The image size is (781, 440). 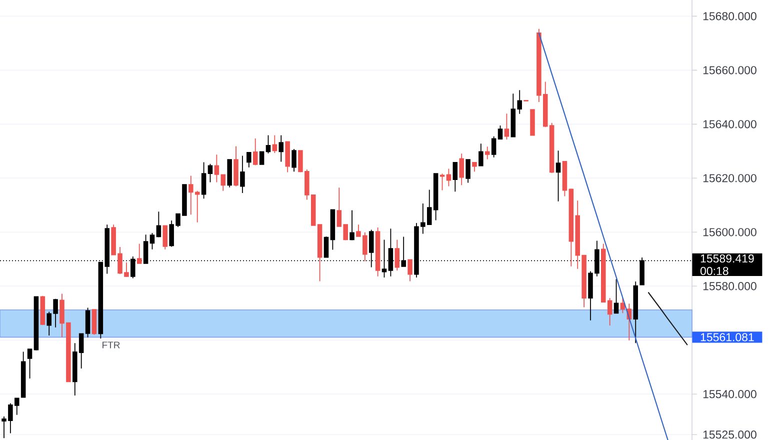 What do you see at coordinates (729, 178) in the screenshot?
I see `y-tick-label: 15620.000` at bounding box center [729, 178].